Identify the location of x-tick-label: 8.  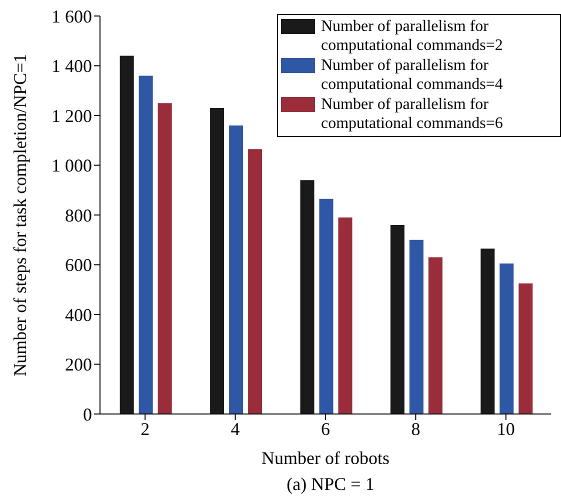
(415, 428).